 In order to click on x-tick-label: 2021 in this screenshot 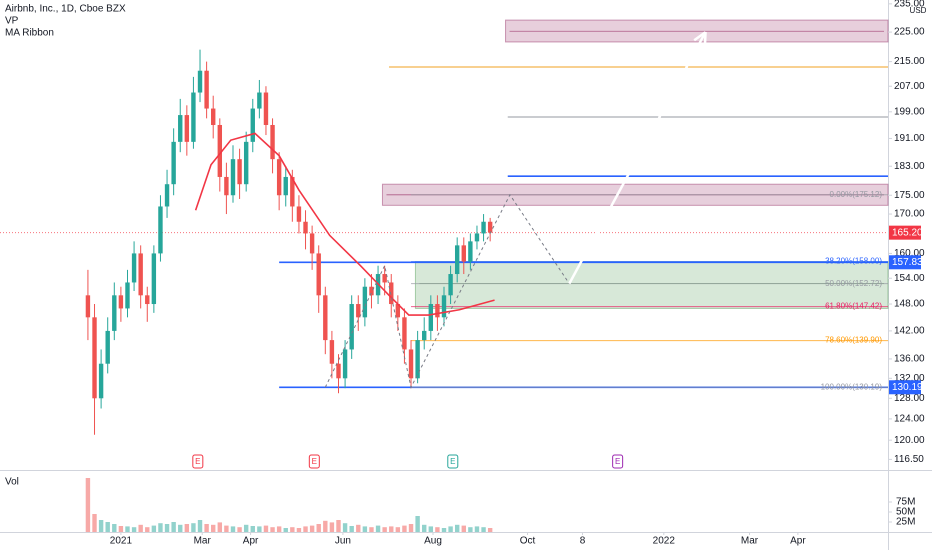, I will do `click(121, 541)`.